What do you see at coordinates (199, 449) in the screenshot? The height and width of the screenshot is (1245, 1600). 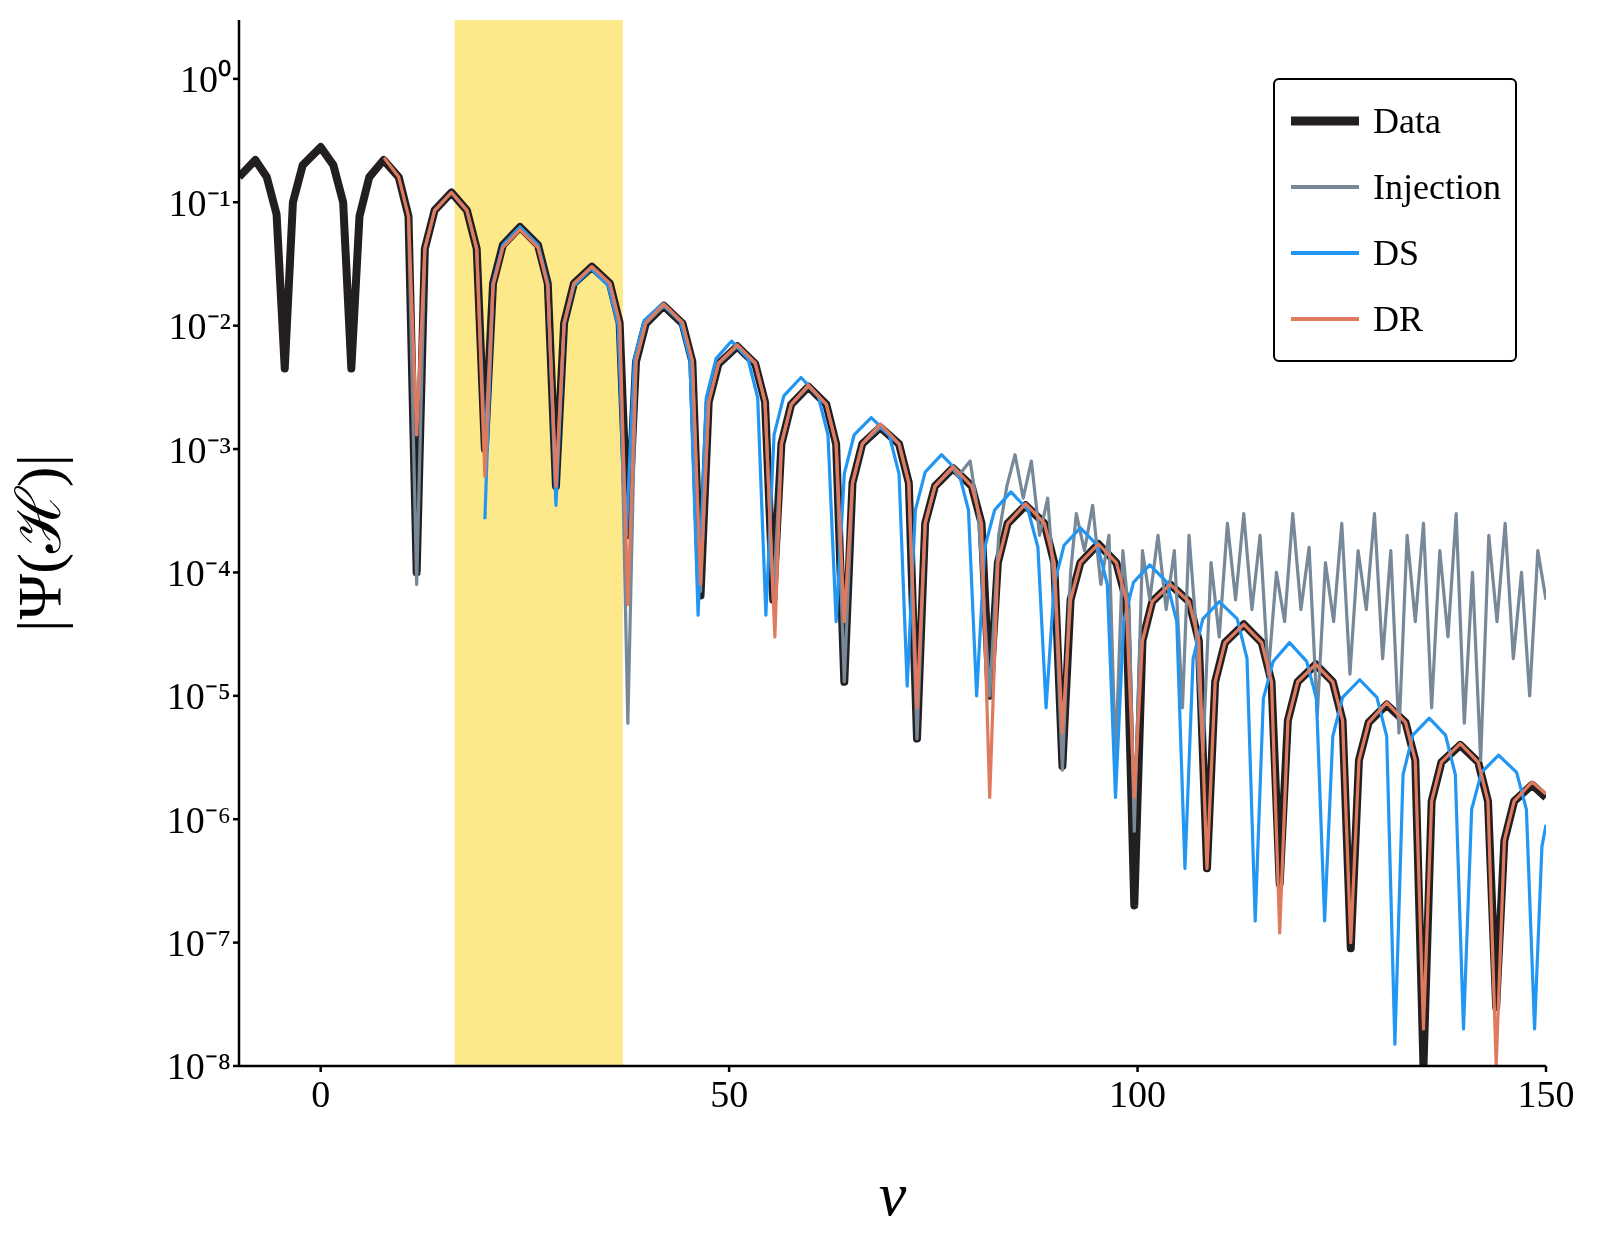 I see `y-tick-label: 10⁻³` at bounding box center [199, 449].